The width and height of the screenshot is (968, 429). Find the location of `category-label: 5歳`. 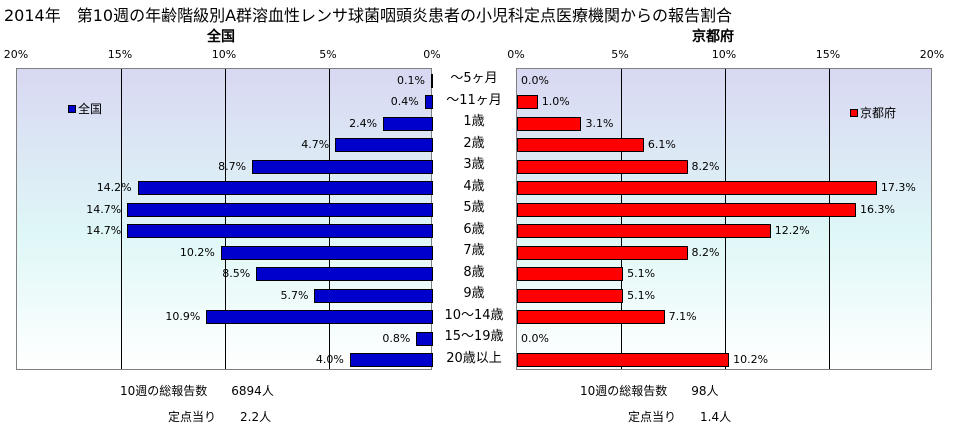

category-label: 5歳 is located at coordinates (474, 207).